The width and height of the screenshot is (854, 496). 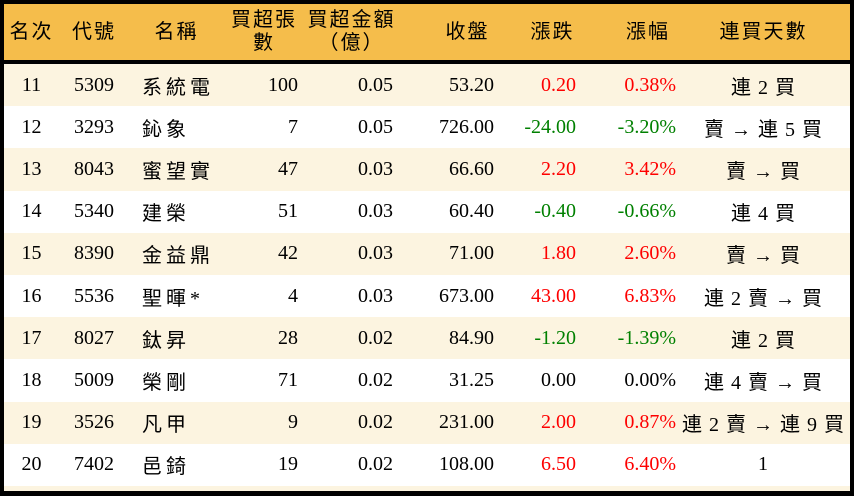 I want to click on cell-code: 5009, so click(x=94, y=379).